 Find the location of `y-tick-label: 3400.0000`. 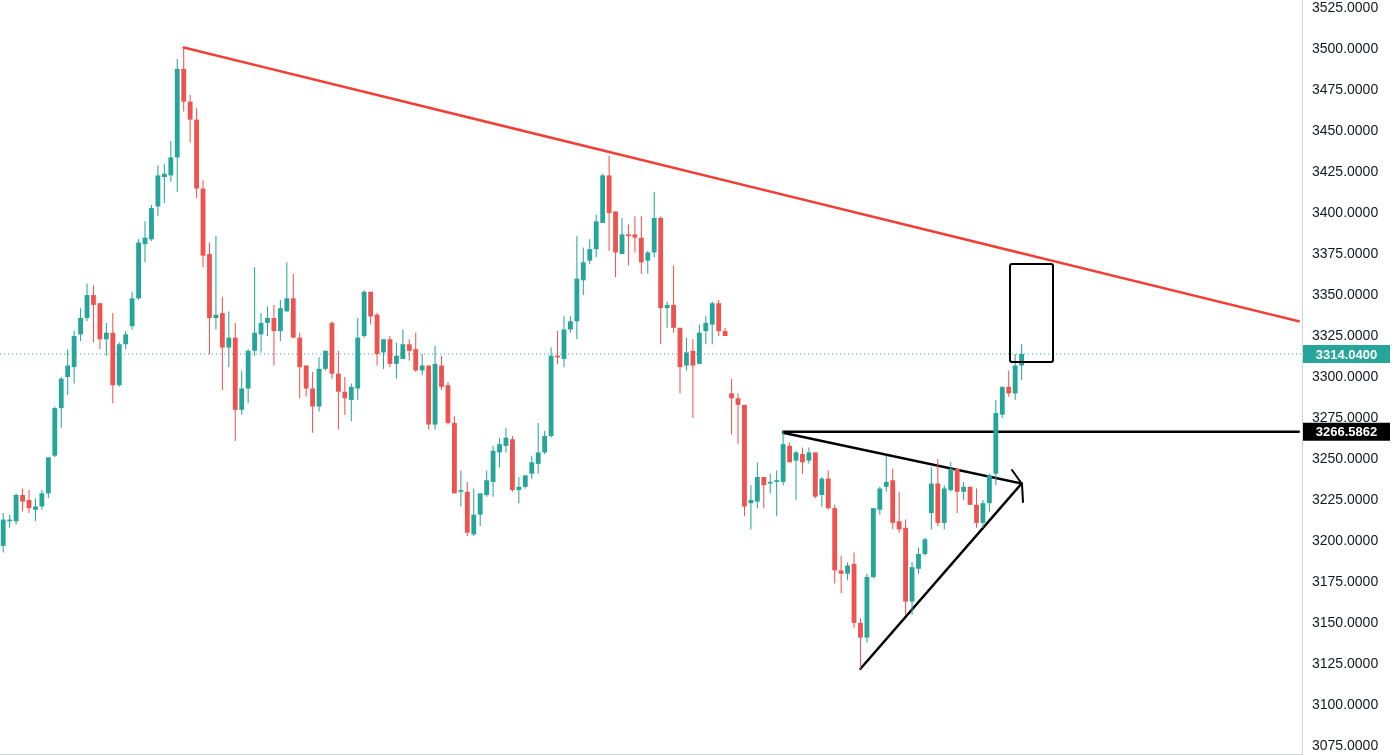

y-tick-label: 3400.0000 is located at coordinates (1345, 211).